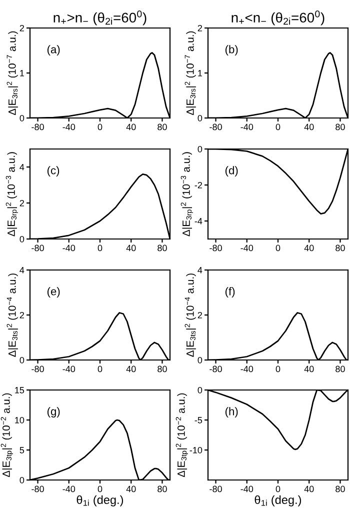  What do you see at coordinates (53, 412) in the screenshot?
I see `annotation: (g)` at bounding box center [53, 412].